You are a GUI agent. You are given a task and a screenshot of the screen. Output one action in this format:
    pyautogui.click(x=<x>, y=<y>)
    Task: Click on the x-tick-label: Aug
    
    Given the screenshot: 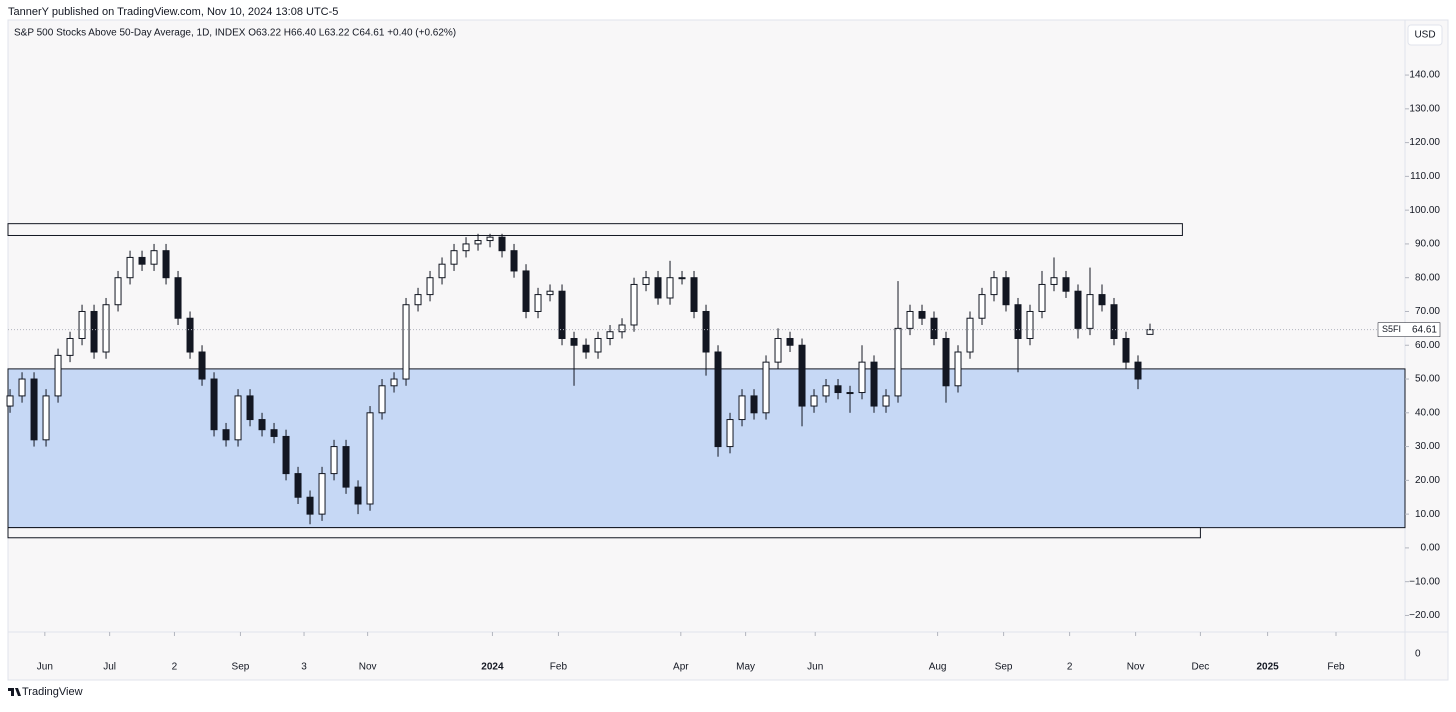 What is the action you would take?
    pyautogui.click(x=938, y=667)
    